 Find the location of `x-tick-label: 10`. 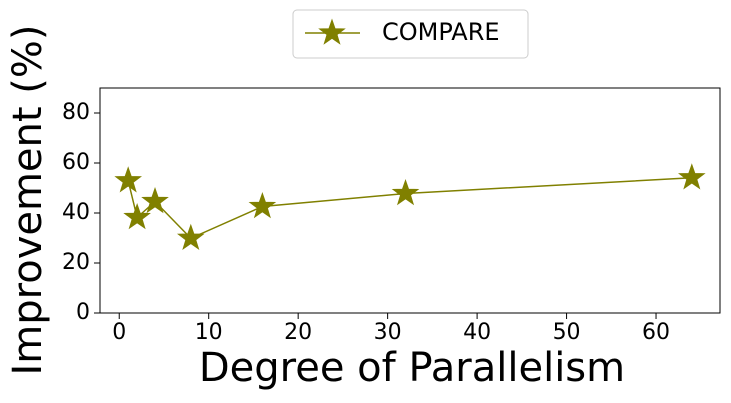

x-tick-label: 10 is located at coordinates (209, 332).